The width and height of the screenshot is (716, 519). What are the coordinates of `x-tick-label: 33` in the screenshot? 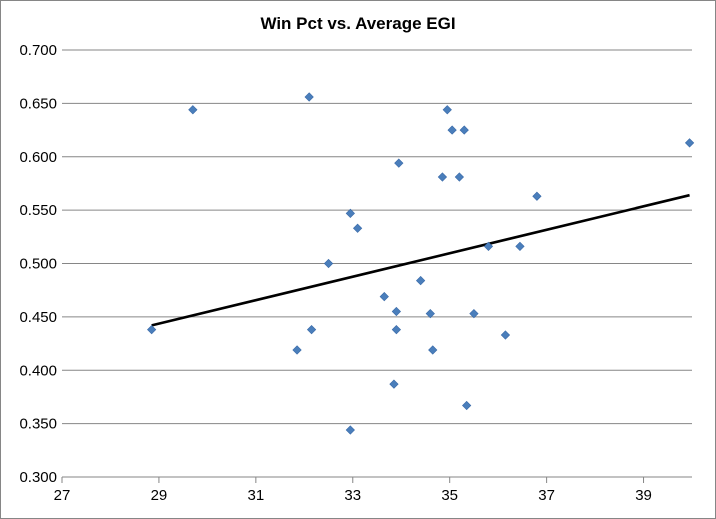 It's located at (352, 495).